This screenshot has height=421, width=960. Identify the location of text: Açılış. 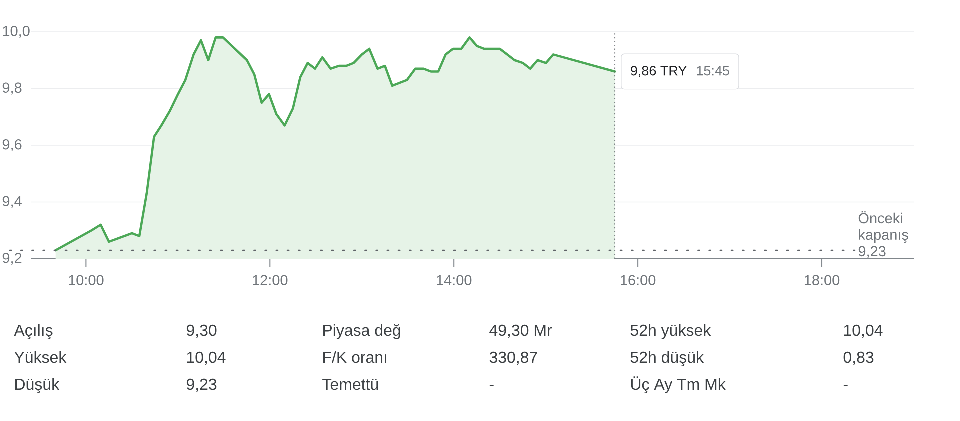
(33, 332).